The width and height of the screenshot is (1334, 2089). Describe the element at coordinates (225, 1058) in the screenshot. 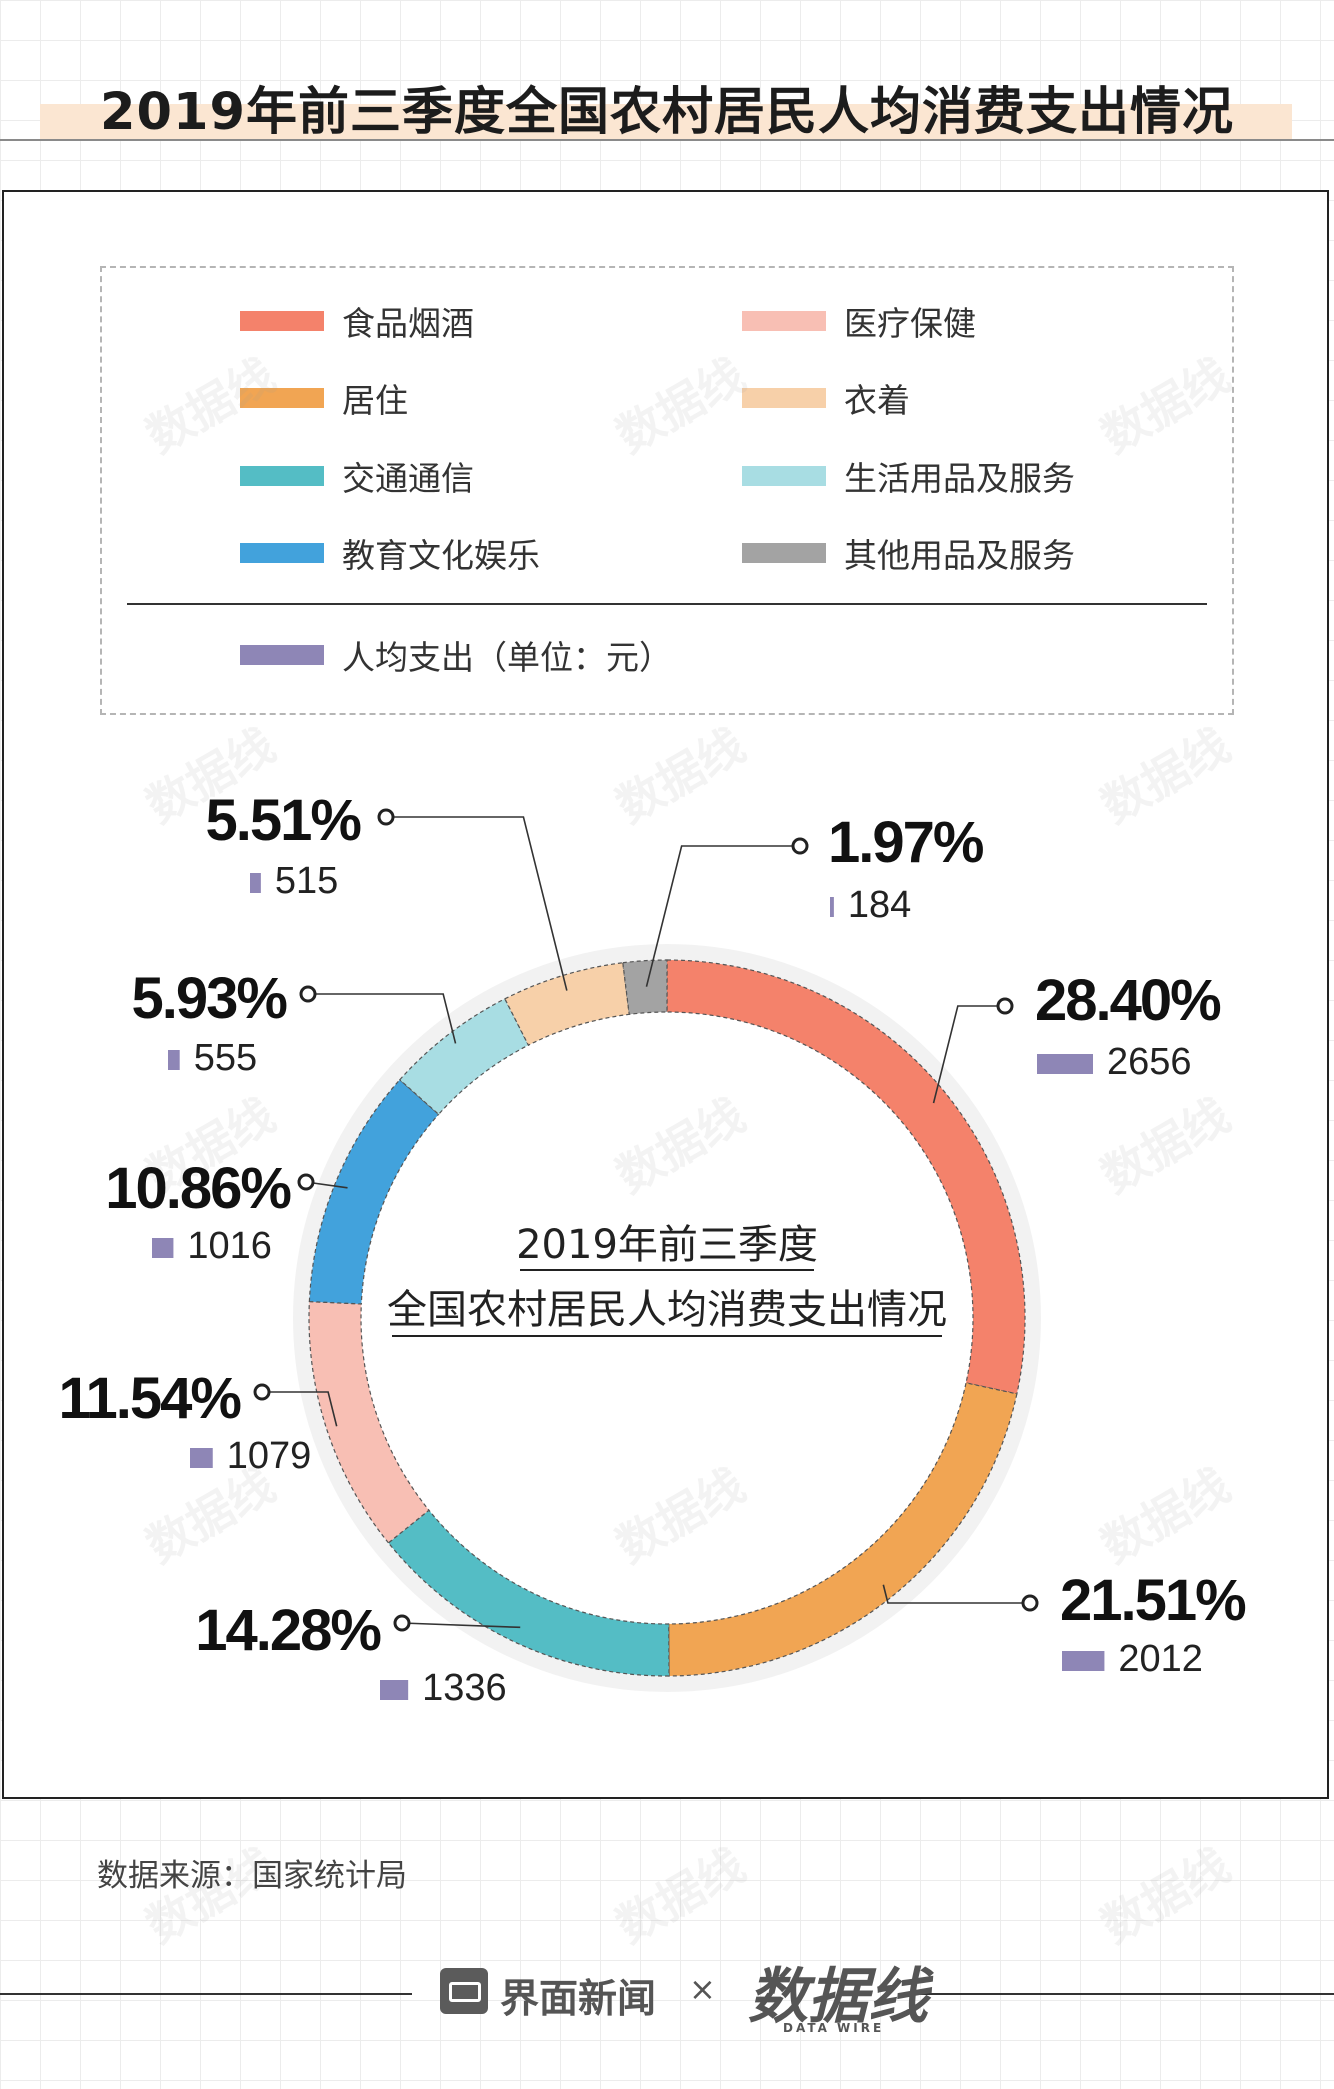

I see `slice-amount-label: 555` at that location.